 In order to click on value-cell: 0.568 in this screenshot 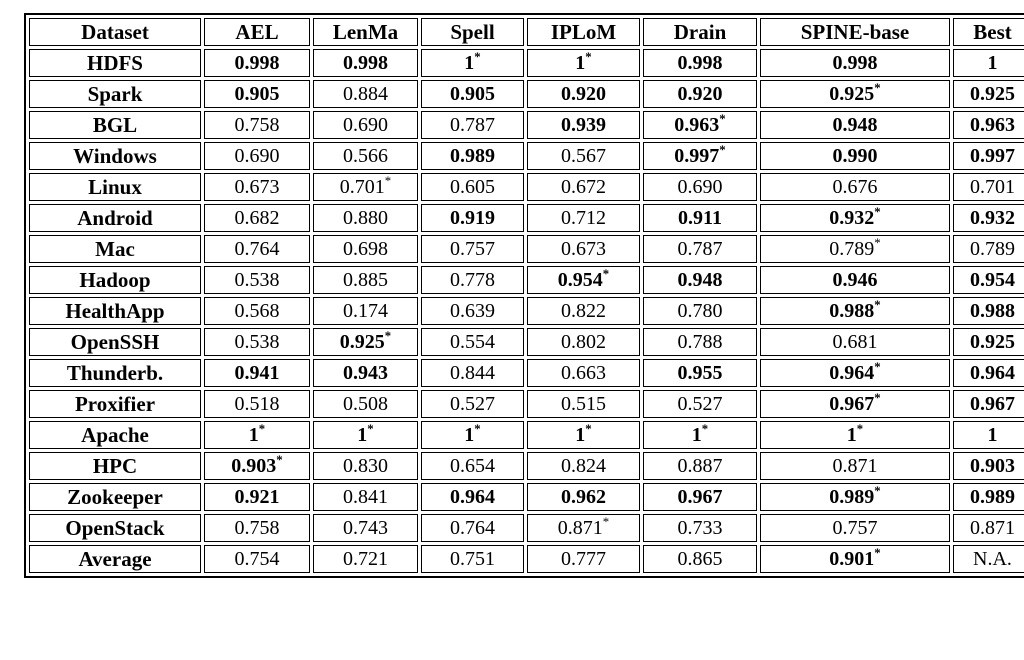, I will do `click(257, 311)`.